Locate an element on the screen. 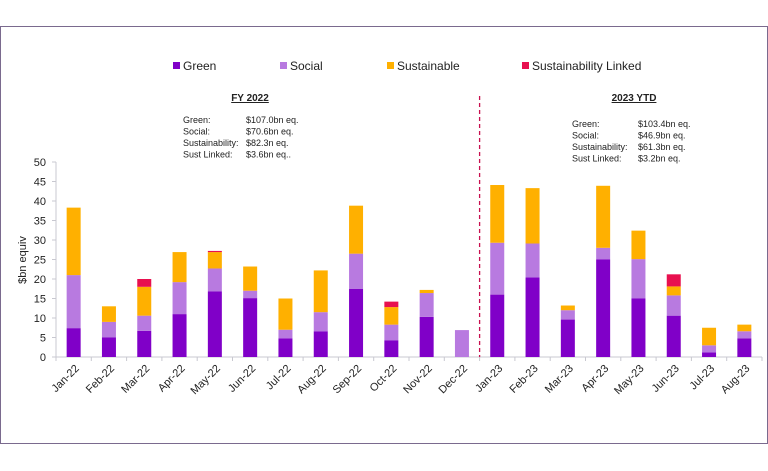 This screenshot has width=768, height=471. x-tick-label: Jul-23 is located at coordinates (702, 378).